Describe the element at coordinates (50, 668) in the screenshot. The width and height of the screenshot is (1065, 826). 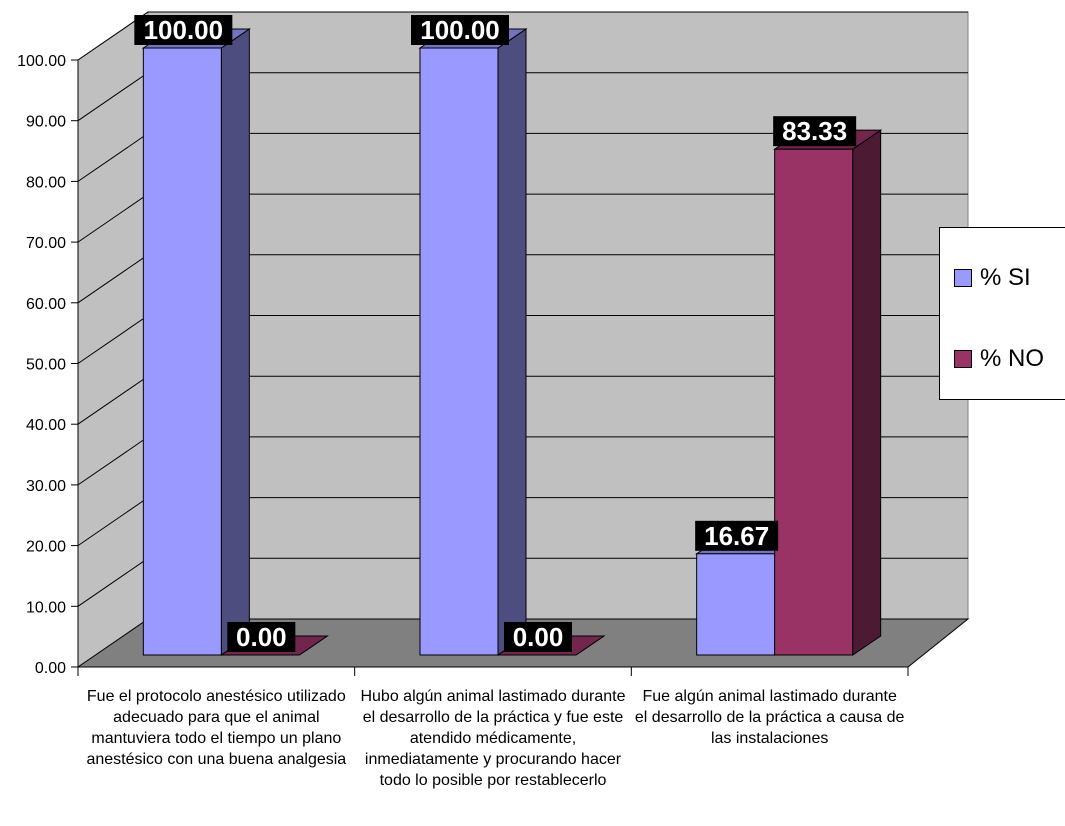
I see `y-tick-label: 0.00` at that location.